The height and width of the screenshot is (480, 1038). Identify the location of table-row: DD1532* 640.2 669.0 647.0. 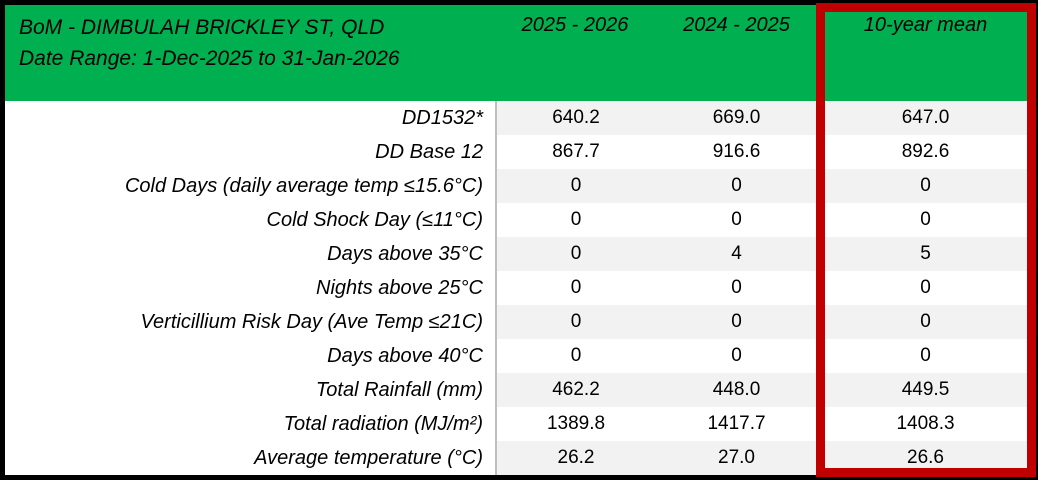
(519, 118).